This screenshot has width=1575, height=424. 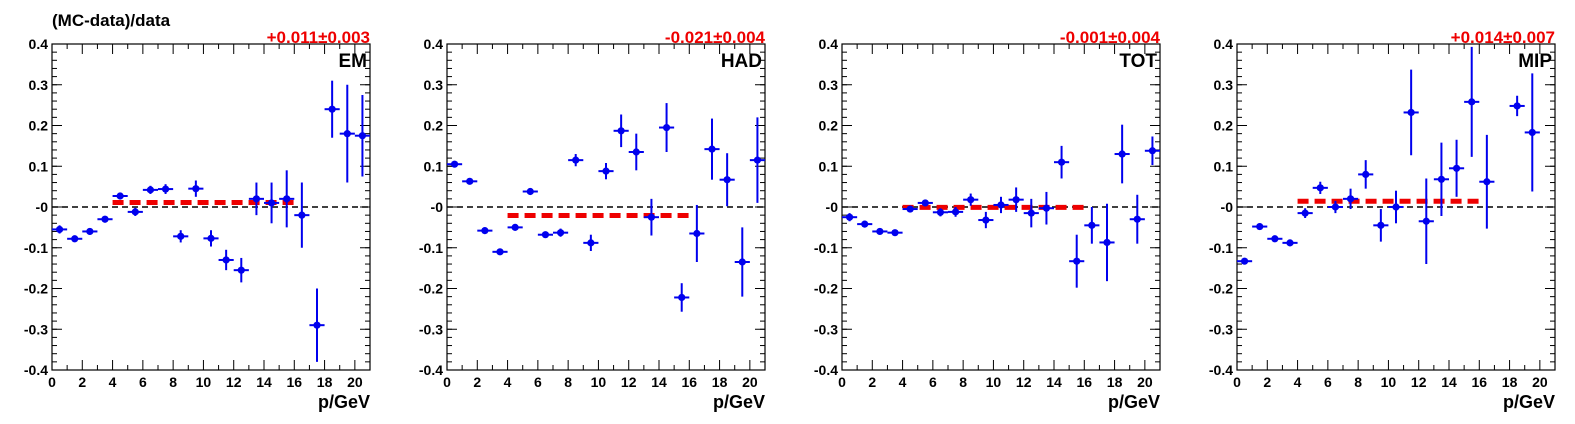 I want to click on figure-y-axis-label: (MC-data)/data, so click(x=111, y=20).